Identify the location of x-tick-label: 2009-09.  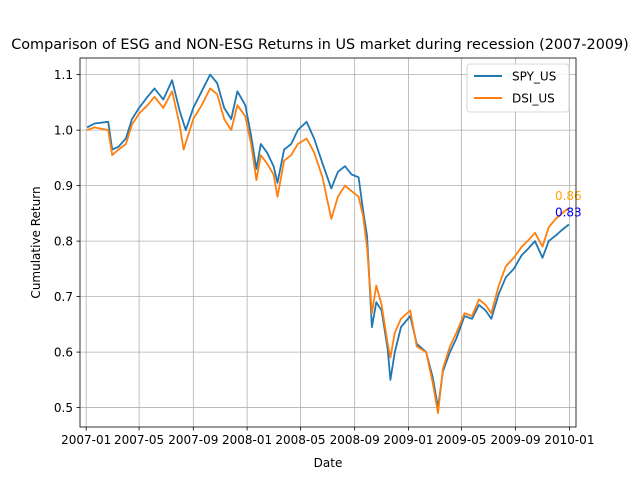
(516, 440).